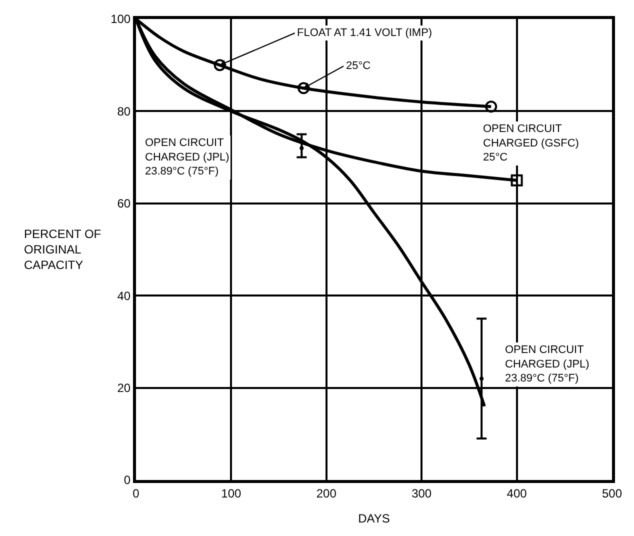 The image size is (634, 536). Describe the element at coordinates (127, 480) in the screenshot. I see `y-tick-label: 0` at that location.